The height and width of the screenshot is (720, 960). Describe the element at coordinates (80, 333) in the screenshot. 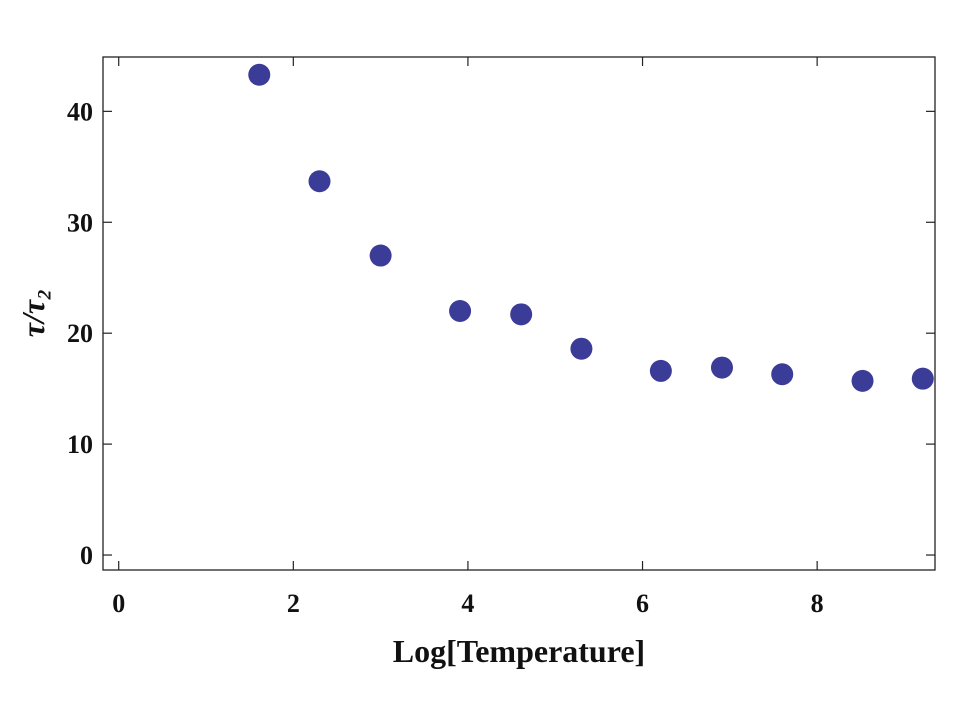

I see `y-tick-label: 20` at that location.